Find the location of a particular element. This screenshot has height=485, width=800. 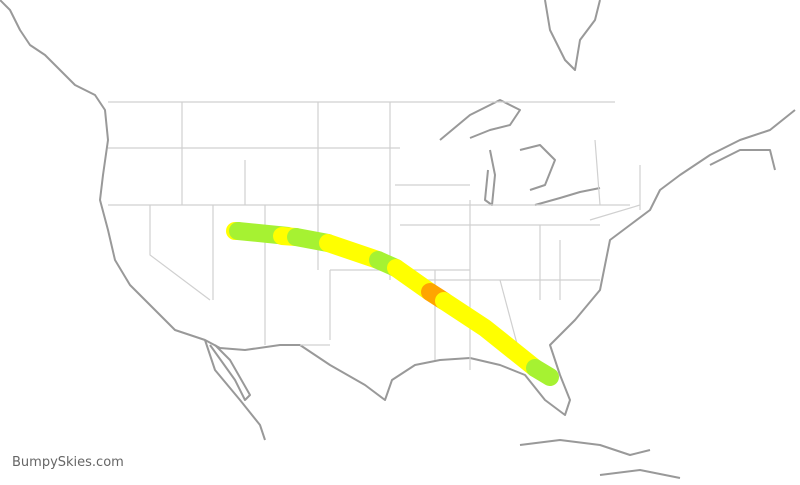

route-segment-smooth is located at coordinates (542, 372).